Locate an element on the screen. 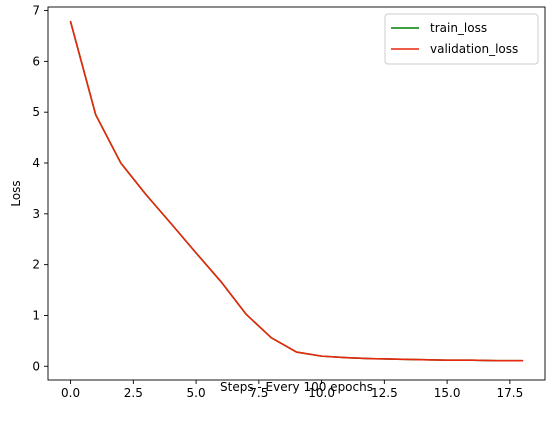 The height and width of the screenshot is (432, 554). y-tick-label: 1 is located at coordinates (36, 315).